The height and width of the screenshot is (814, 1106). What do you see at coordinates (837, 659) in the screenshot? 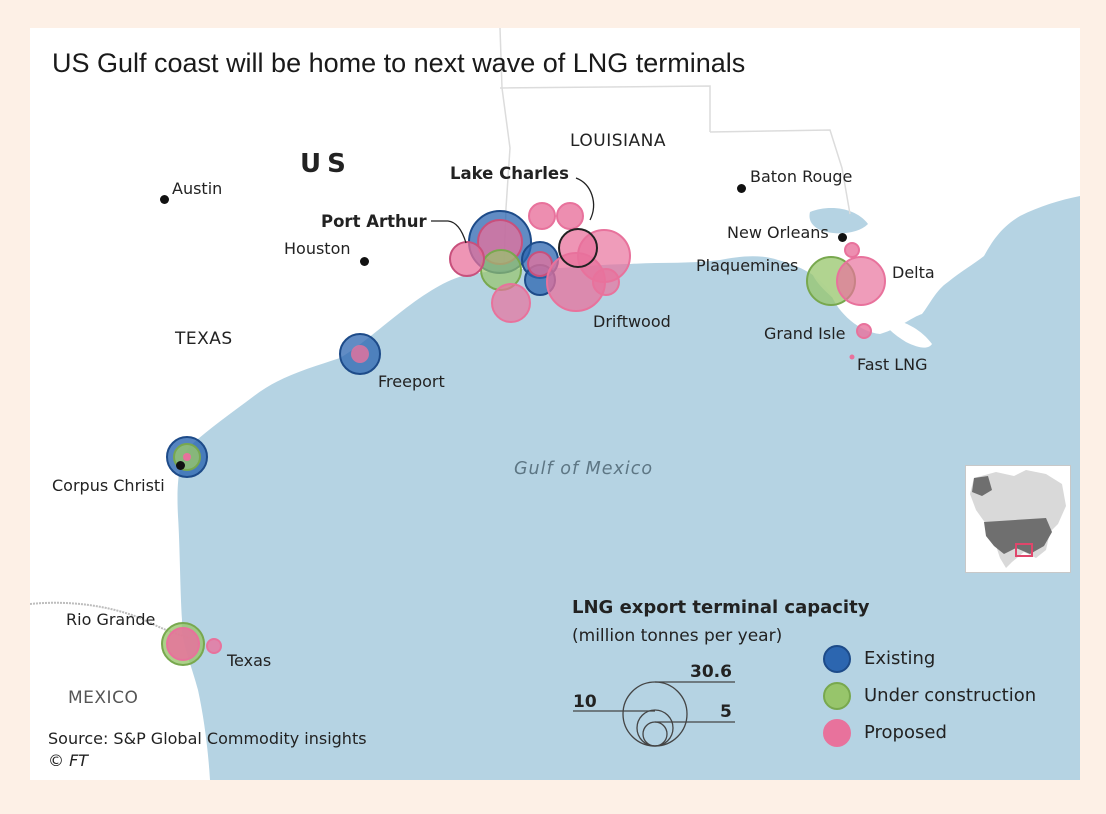
I see `existing-circle` at bounding box center [837, 659].